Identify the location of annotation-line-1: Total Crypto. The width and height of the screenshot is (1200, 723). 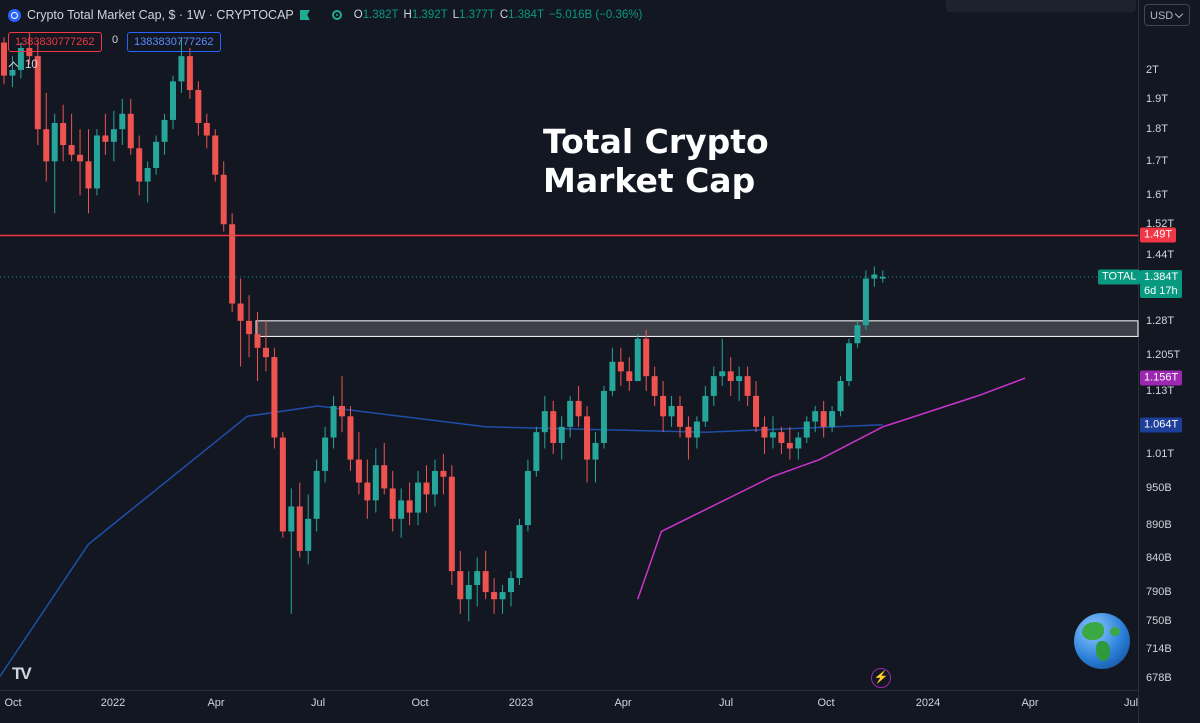
(656, 141).